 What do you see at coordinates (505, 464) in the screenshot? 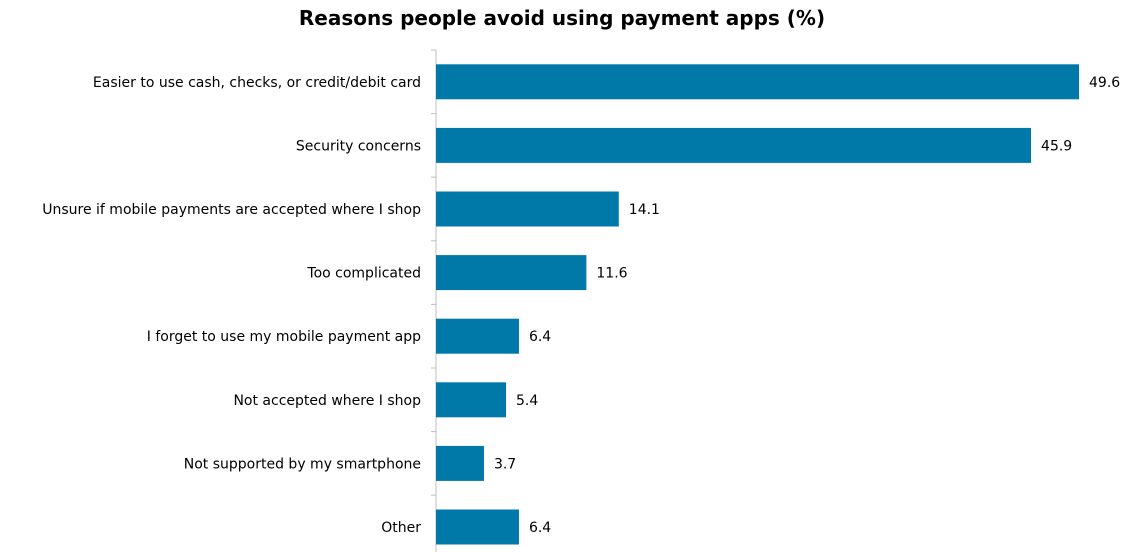
I see `data-label: 3.7` at bounding box center [505, 464].